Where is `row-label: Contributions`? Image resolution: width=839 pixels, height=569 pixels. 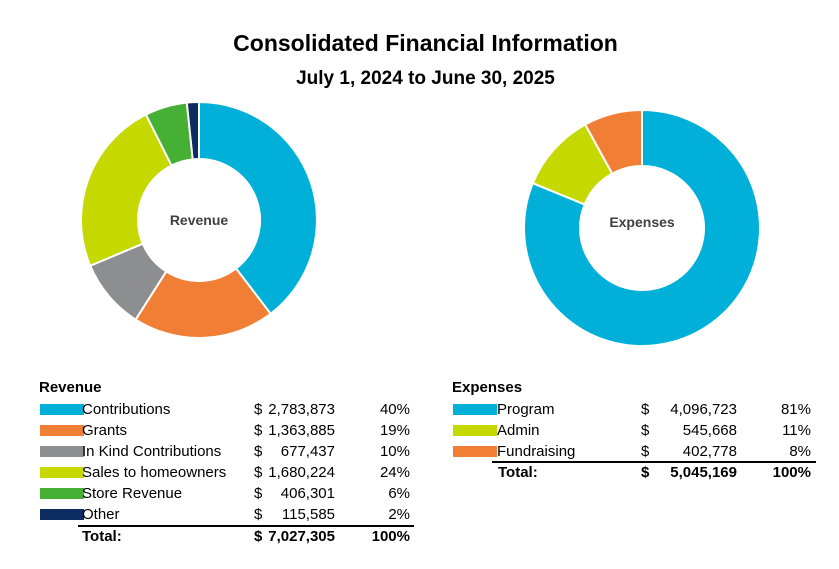
row-label: Contributions is located at coordinates (126, 409).